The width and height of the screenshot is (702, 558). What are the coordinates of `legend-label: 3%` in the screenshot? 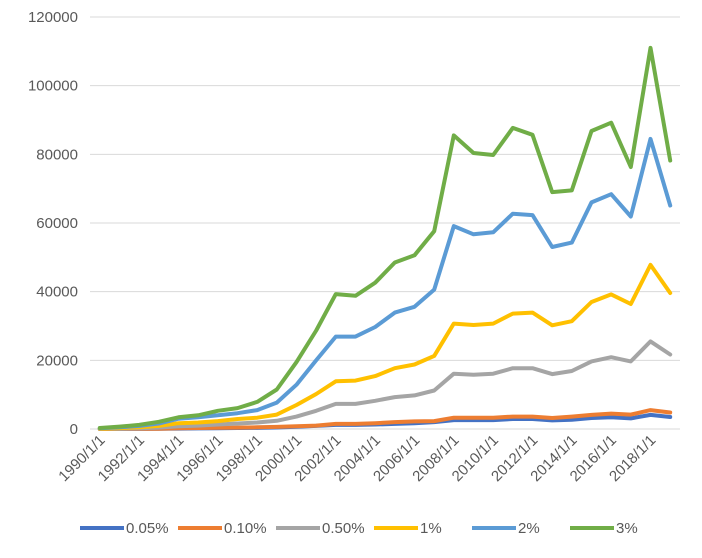 It's located at (627, 528).